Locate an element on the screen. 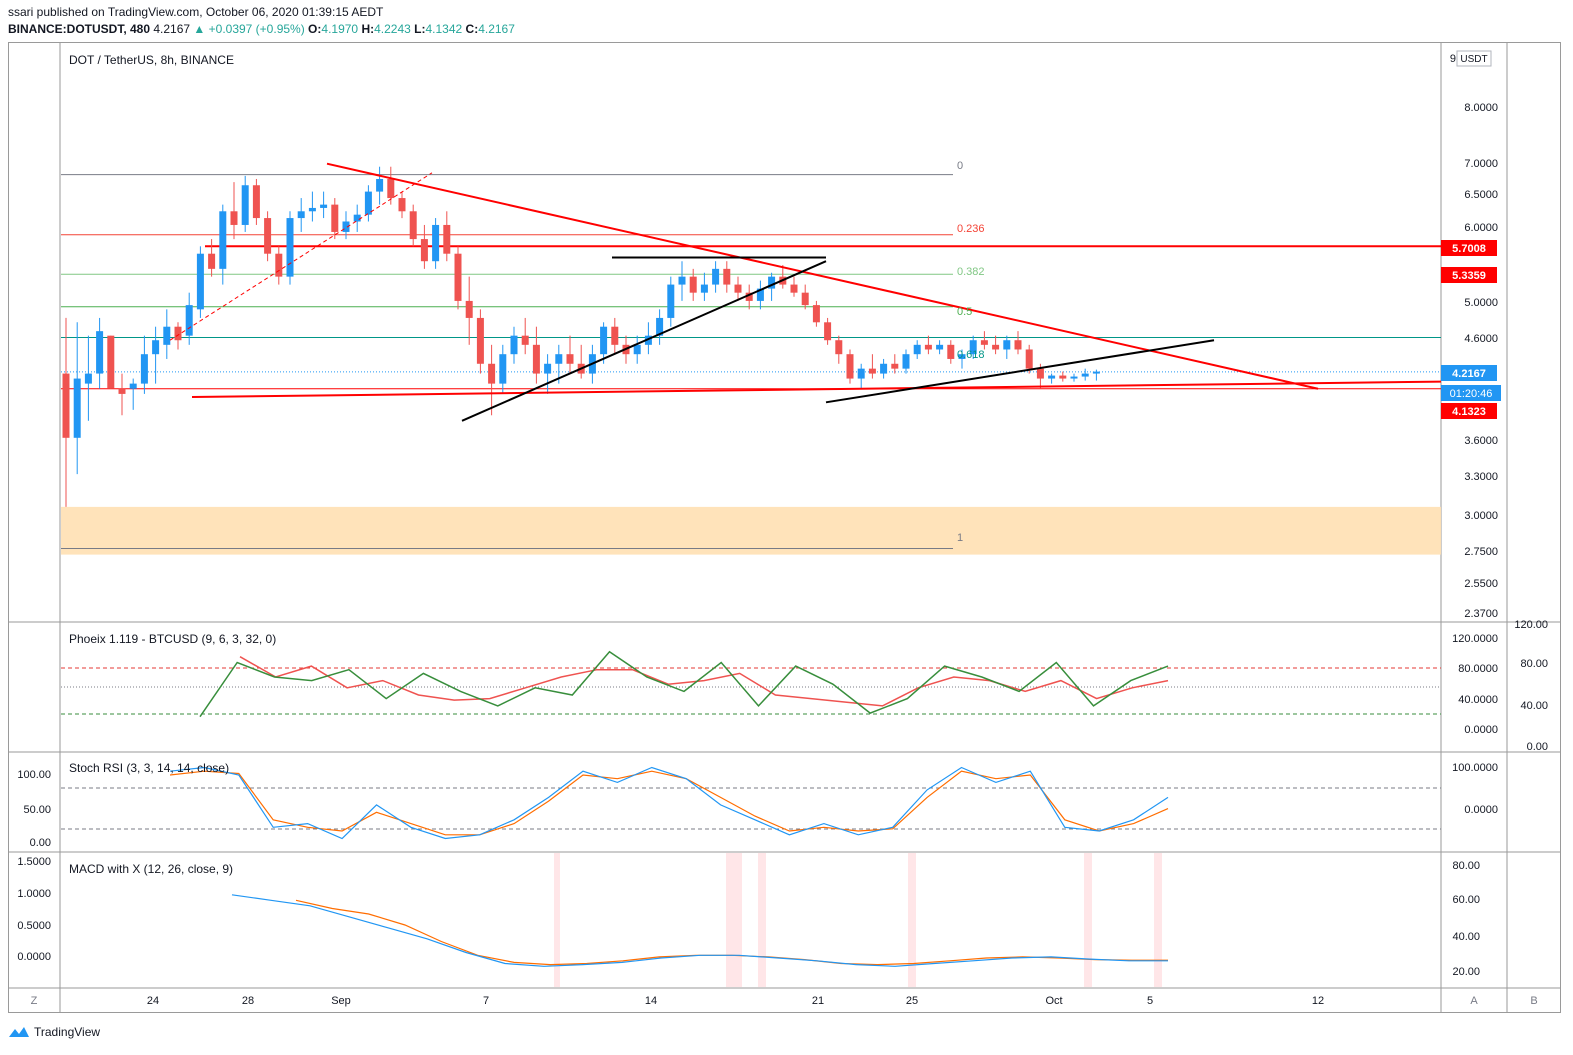 Image resolution: width=1573 pixels, height=1055 pixels. phoeix-green-line is located at coordinates (684, 684).